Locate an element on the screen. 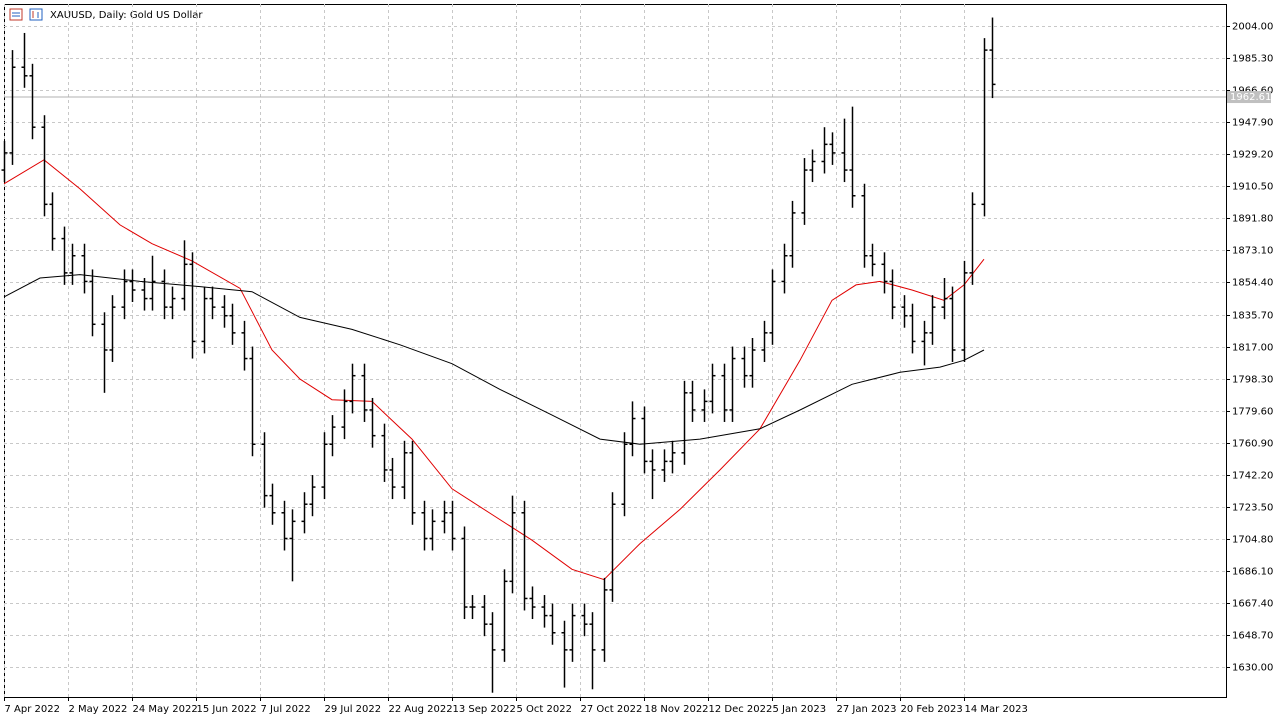  y-tick-label: 1873.10 is located at coordinates (1252, 251).